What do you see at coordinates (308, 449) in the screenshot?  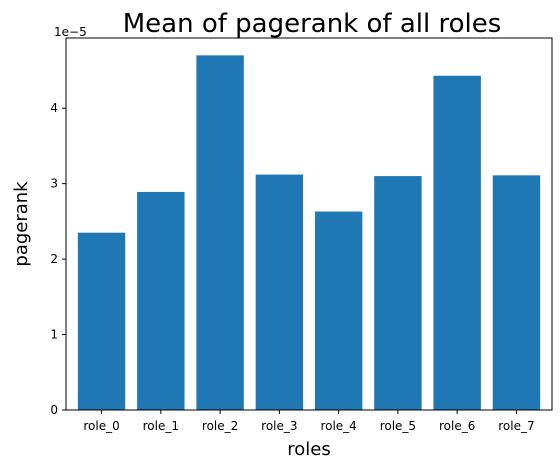 I see `x-axis-label: roles` at bounding box center [308, 449].